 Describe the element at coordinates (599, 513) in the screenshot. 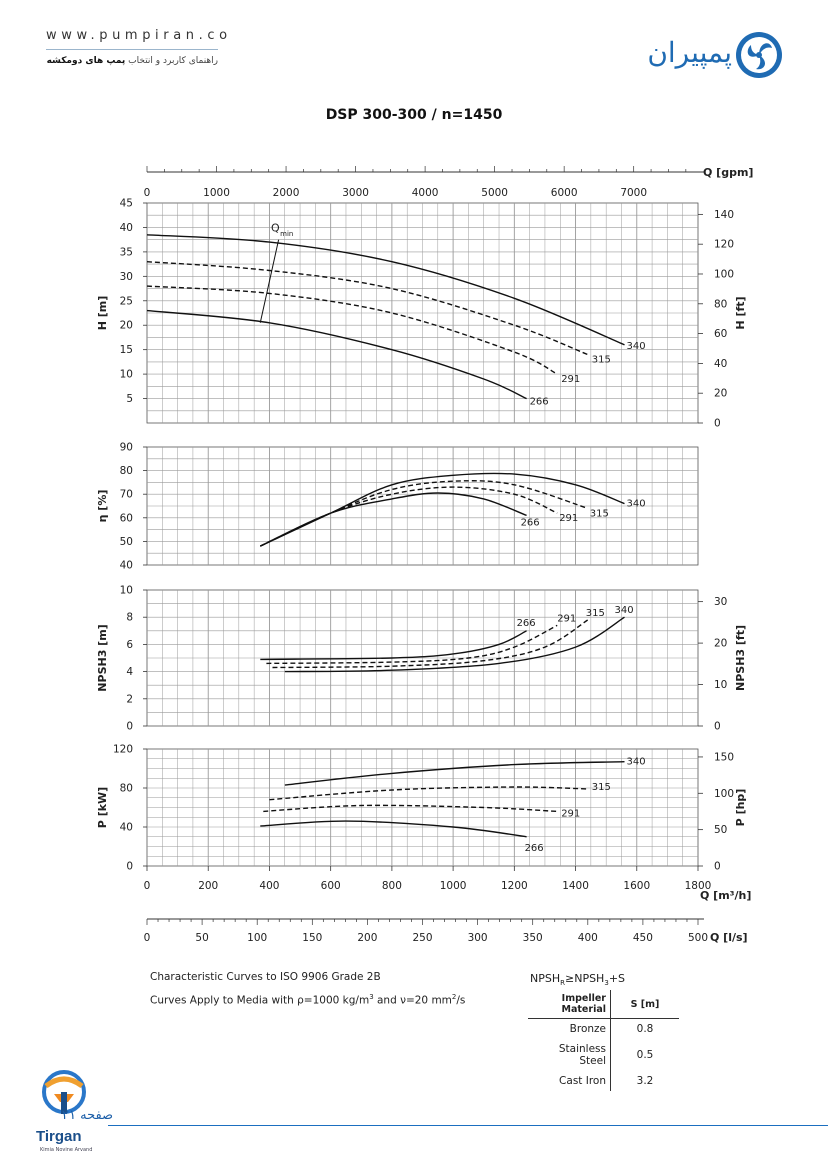

I see `eff-curve-label-315: 315` at that location.